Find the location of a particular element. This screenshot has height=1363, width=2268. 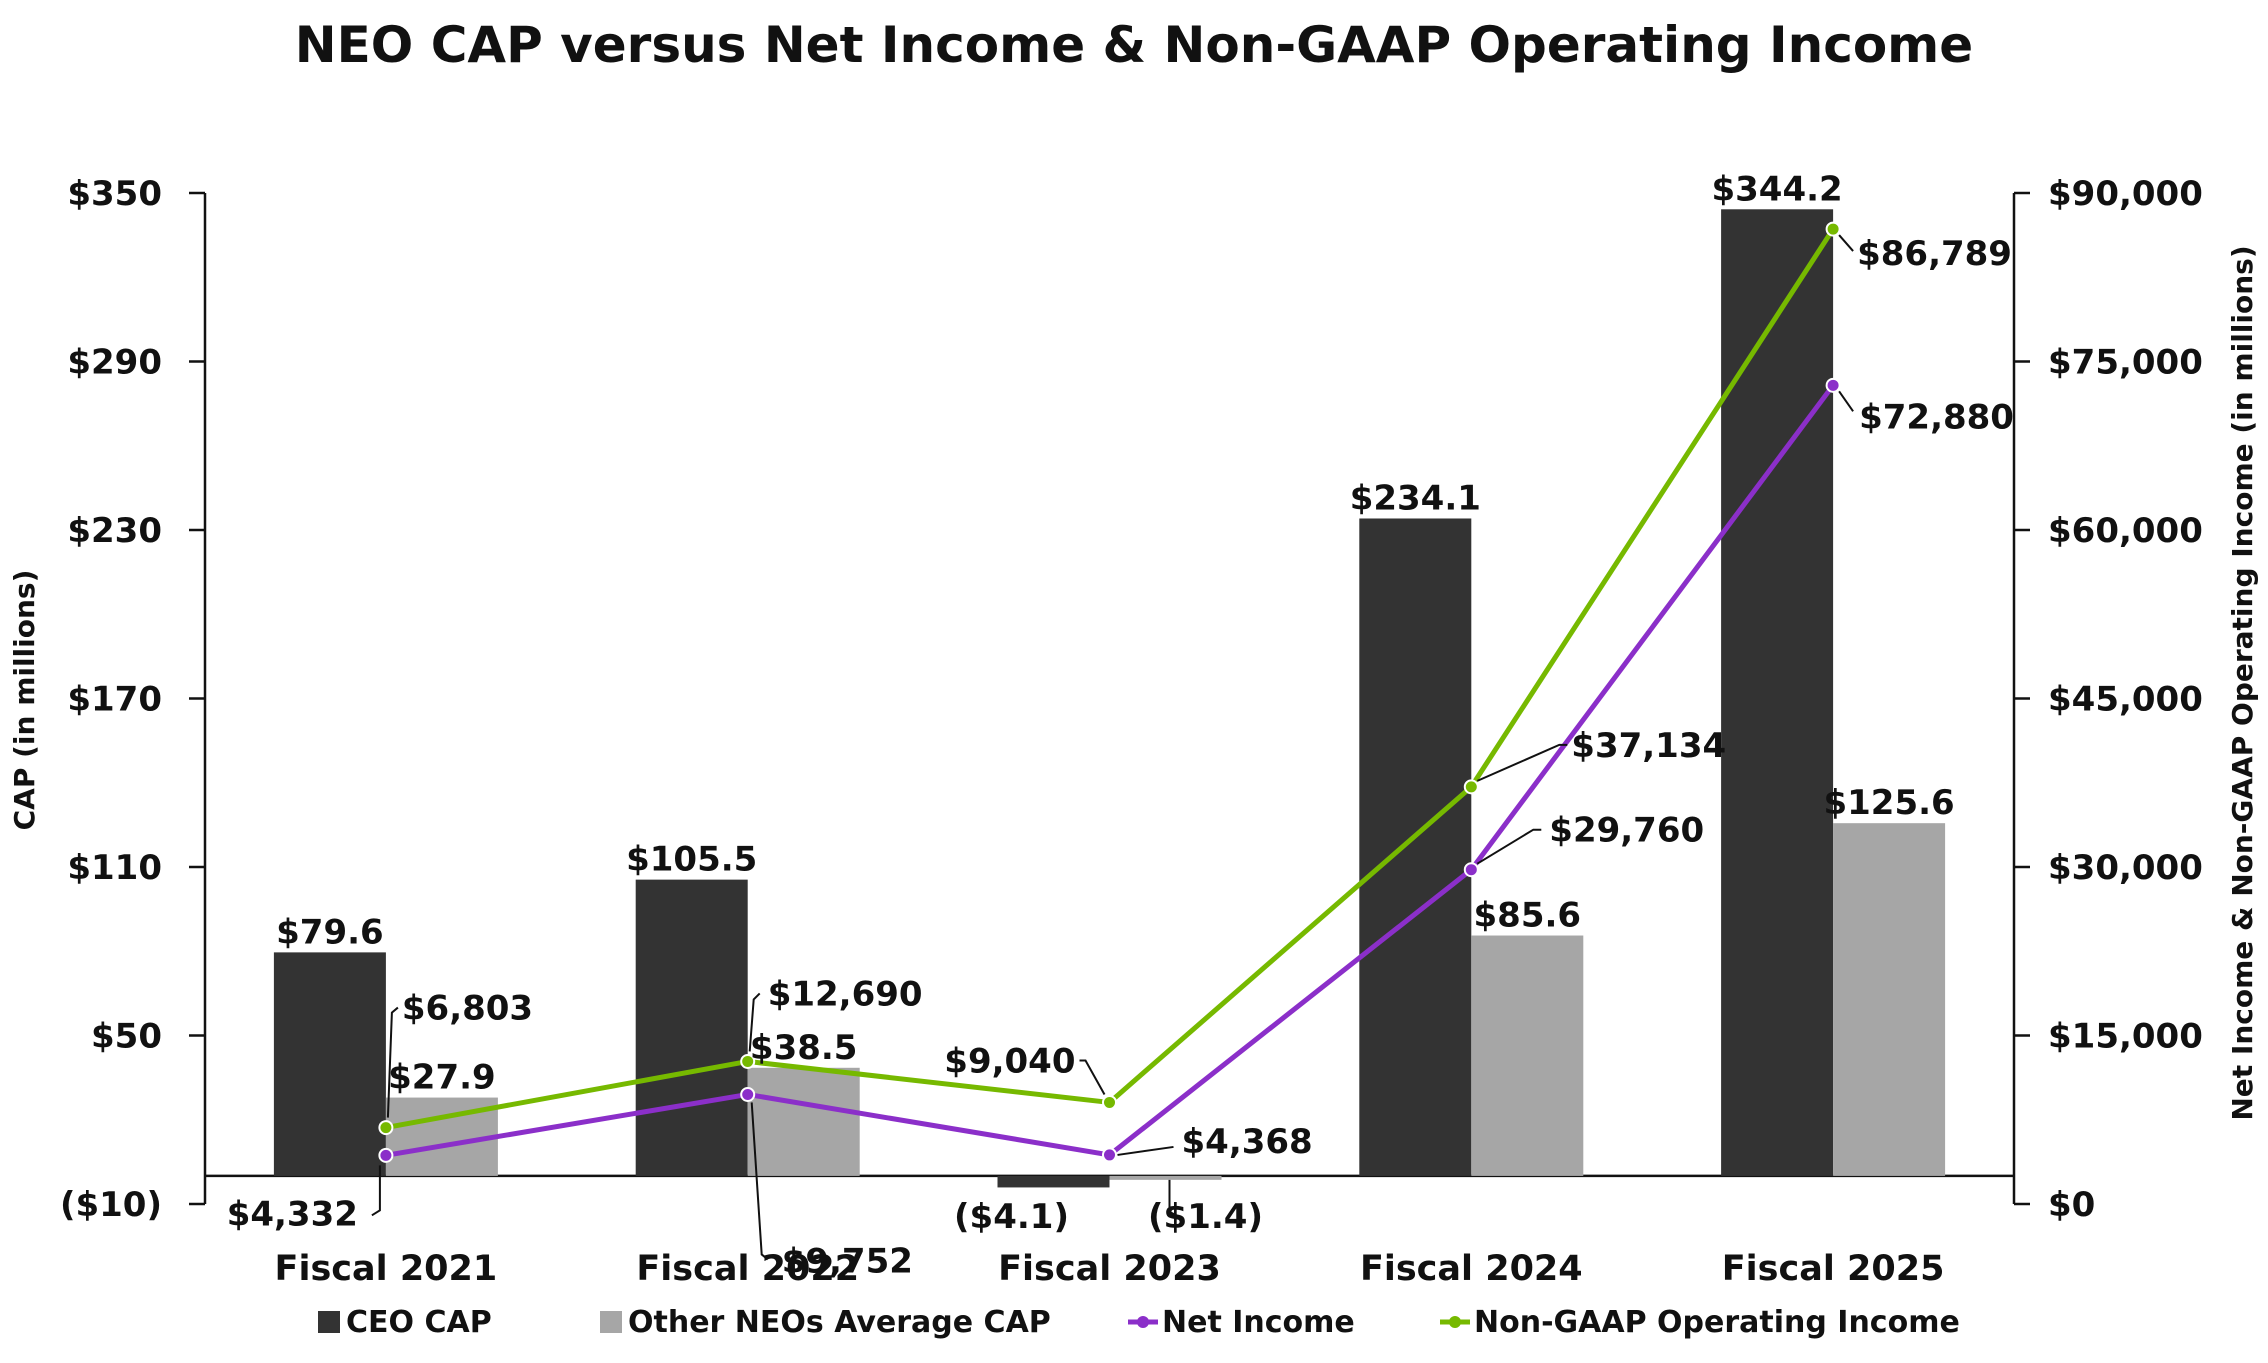

non-gaap-label: $37,134 is located at coordinates (1648, 746).